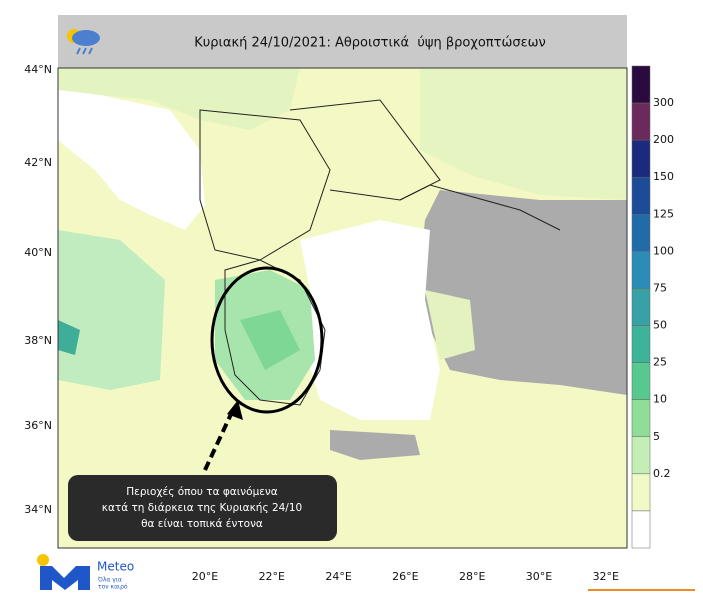 Image resolution: width=703 pixels, height=593 pixels. Describe the element at coordinates (235, 410) in the screenshot. I see `arrow-head` at that location.